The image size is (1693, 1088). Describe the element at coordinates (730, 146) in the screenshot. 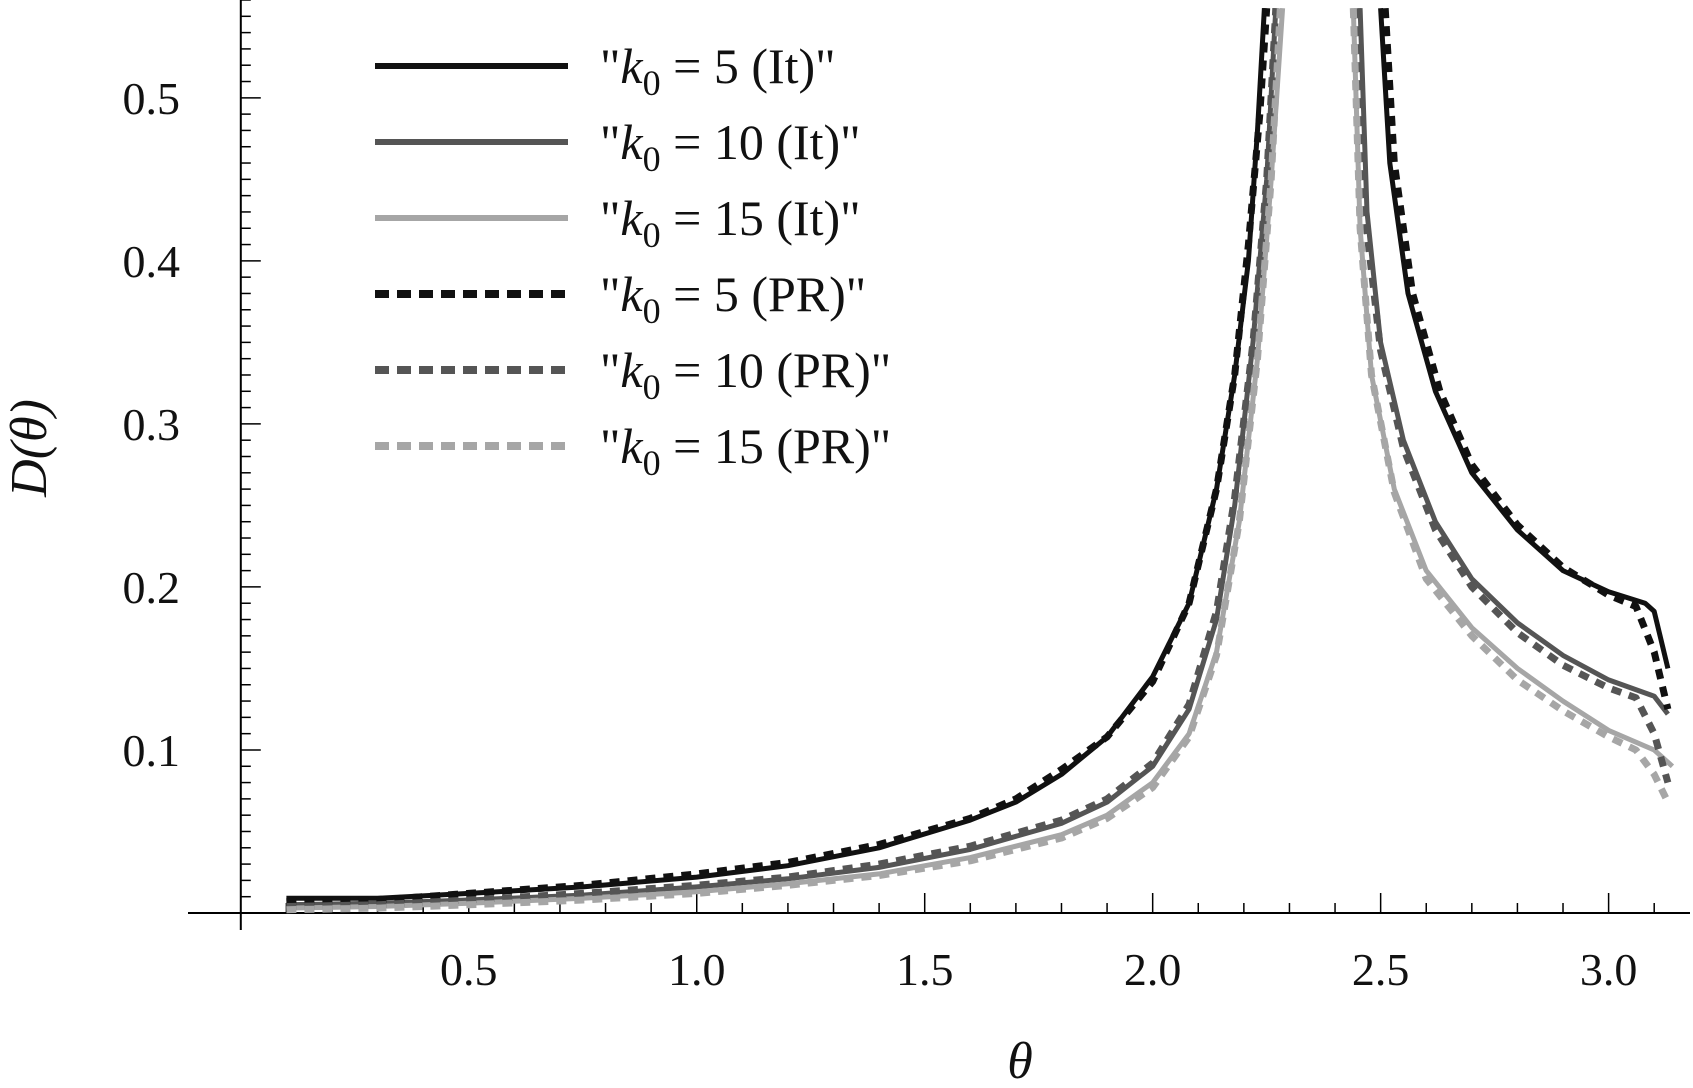

I see `legend-label: "k0 = 10 (It)"` at that location.